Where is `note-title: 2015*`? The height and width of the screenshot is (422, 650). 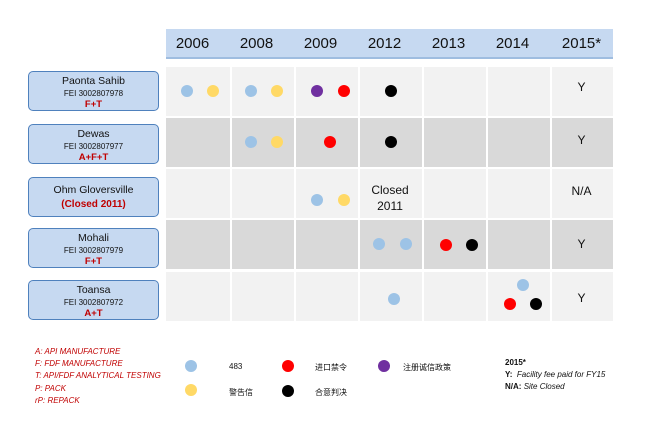 note-title: 2015* is located at coordinates (515, 362).